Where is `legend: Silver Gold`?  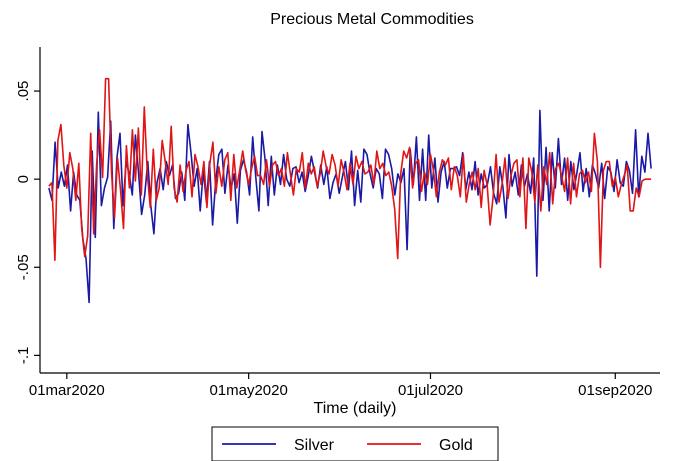
legend: Silver Gold is located at coordinates (355, 443).